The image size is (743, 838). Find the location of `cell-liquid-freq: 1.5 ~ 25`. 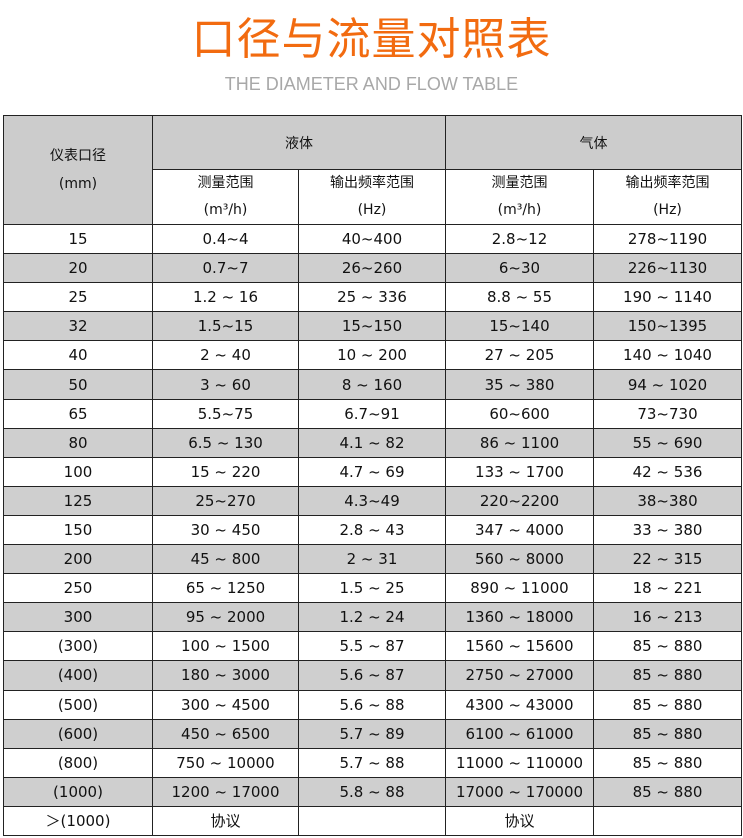

cell-liquid-freq: 1.5 ~ 25 is located at coordinates (372, 588).